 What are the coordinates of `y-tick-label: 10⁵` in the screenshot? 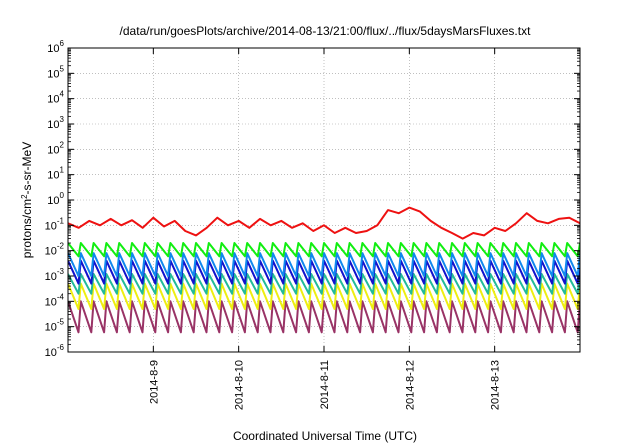 It's located at (55, 72).